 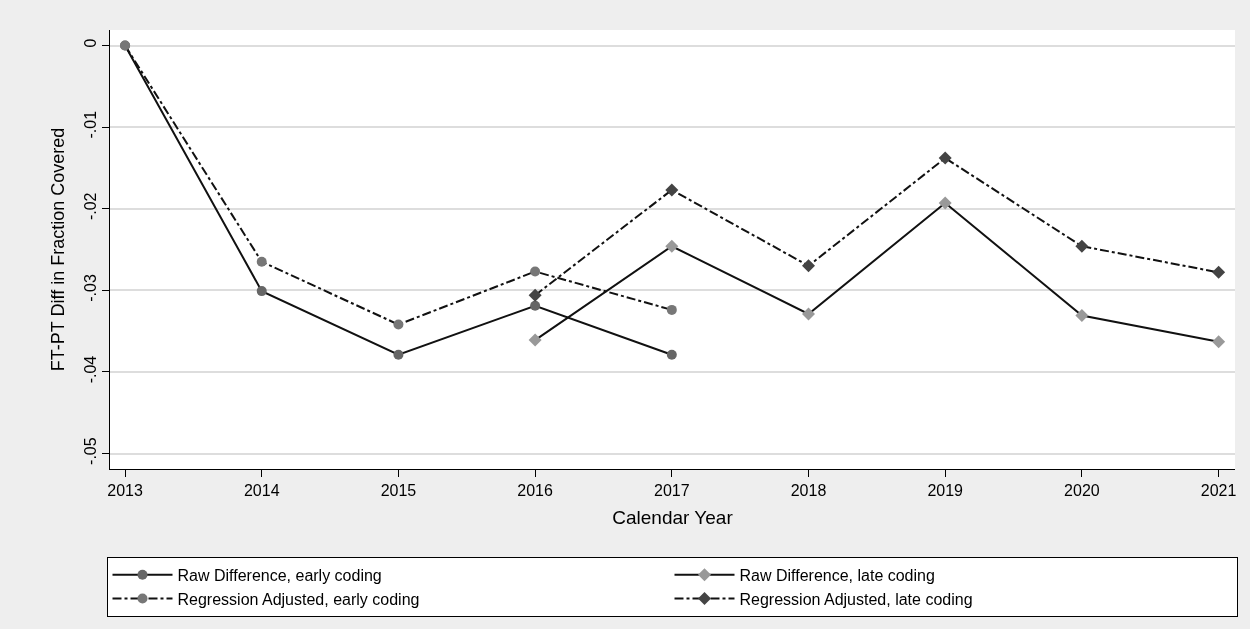 What do you see at coordinates (90, 43) in the screenshot?
I see `y-tick-label: 0` at bounding box center [90, 43].